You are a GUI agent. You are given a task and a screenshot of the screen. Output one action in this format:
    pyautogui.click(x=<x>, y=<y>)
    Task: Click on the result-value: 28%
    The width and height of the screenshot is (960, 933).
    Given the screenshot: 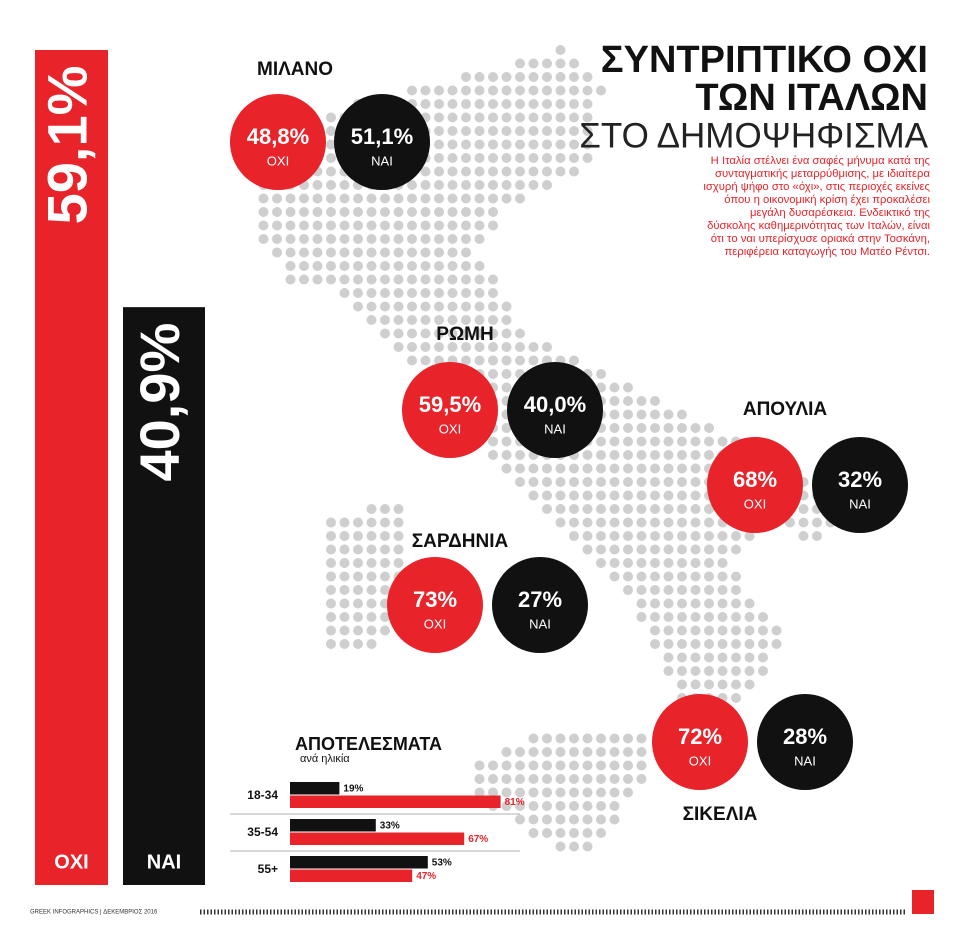 What is the action you would take?
    pyautogui.click(x=805, y=736)
    